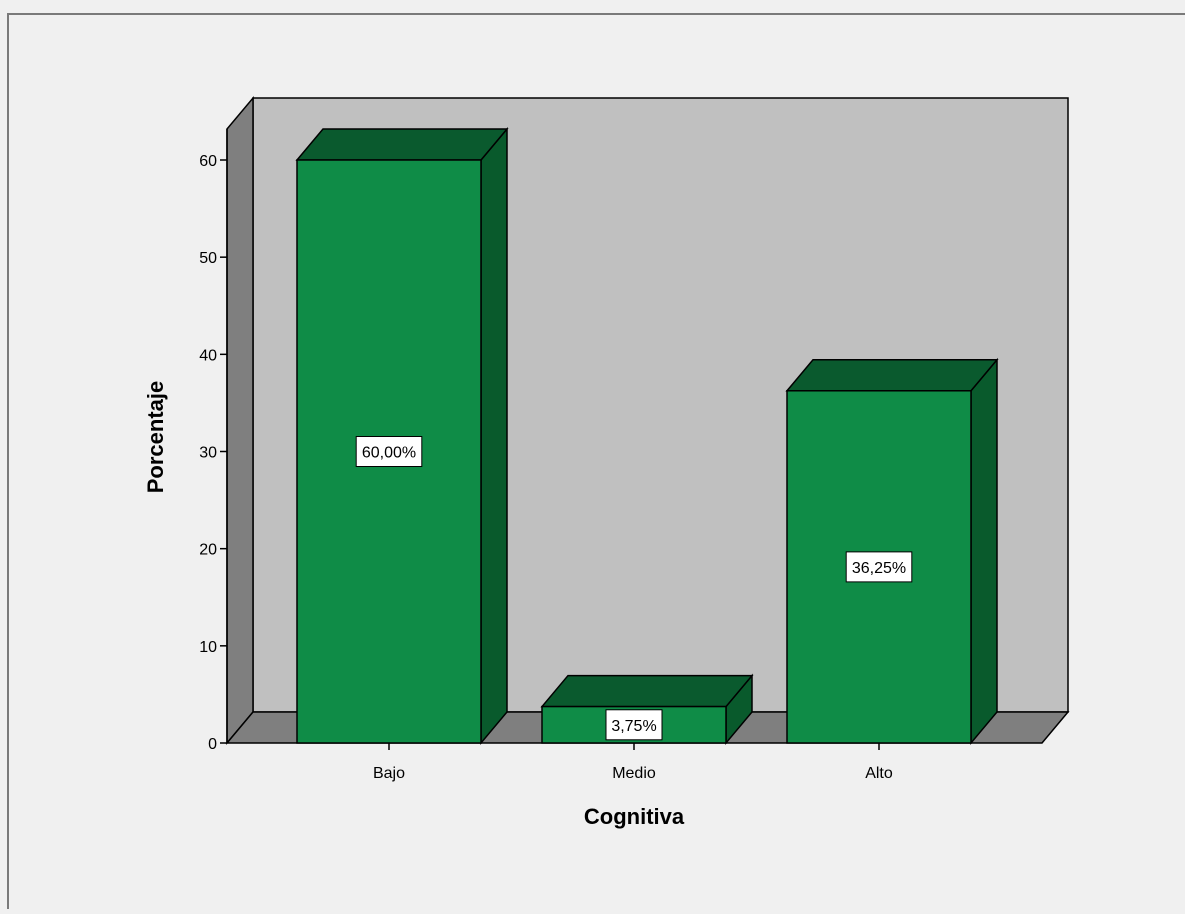  Describe the element at coordinates (208, 258) in the screenshot. I see `y-tick-label: 50` at that location.